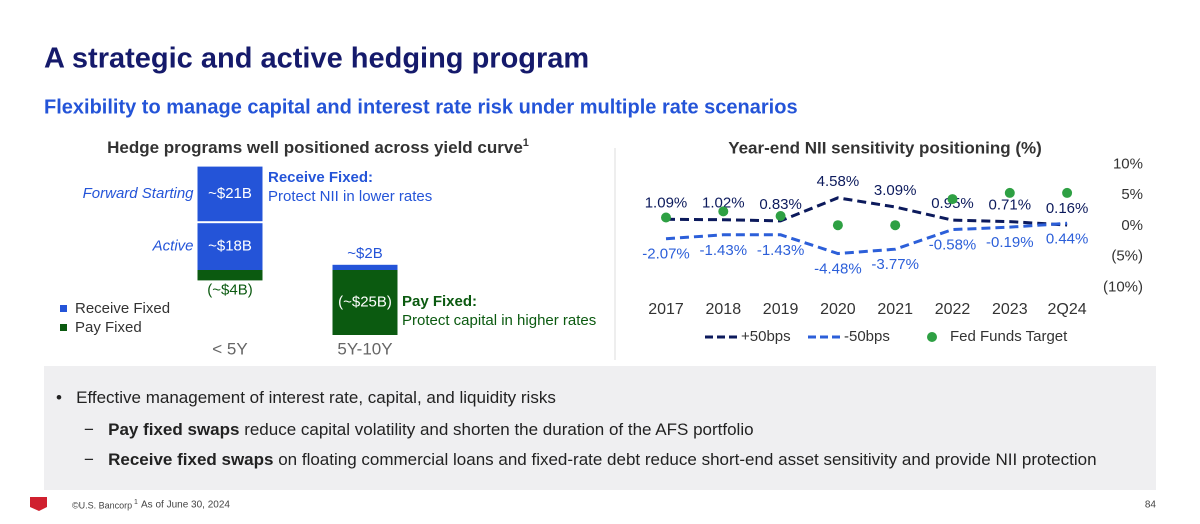 This screenshot has height=524, width=1200. What do you see at coordinates (122, 308) in the screenshot?
I see `legend-label: Receive Fixed` at bounding box center [122, 308].